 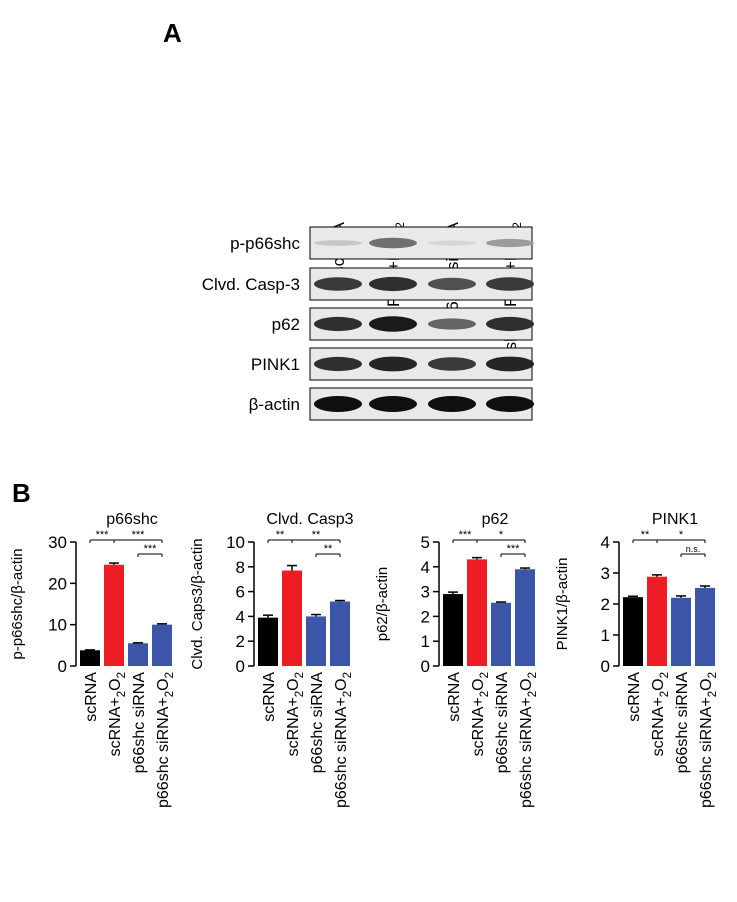 I want to click on y-tick-label: 6, so click(x=240, y=592).